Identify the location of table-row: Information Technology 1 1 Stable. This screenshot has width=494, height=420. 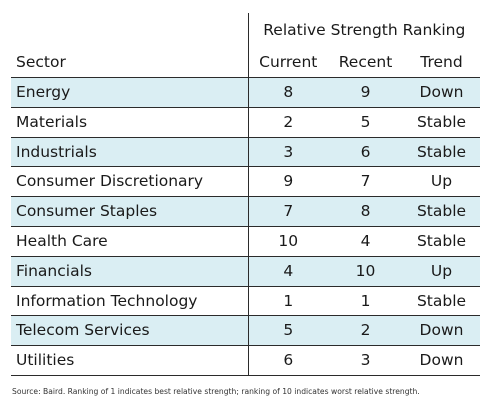
(246, 301).